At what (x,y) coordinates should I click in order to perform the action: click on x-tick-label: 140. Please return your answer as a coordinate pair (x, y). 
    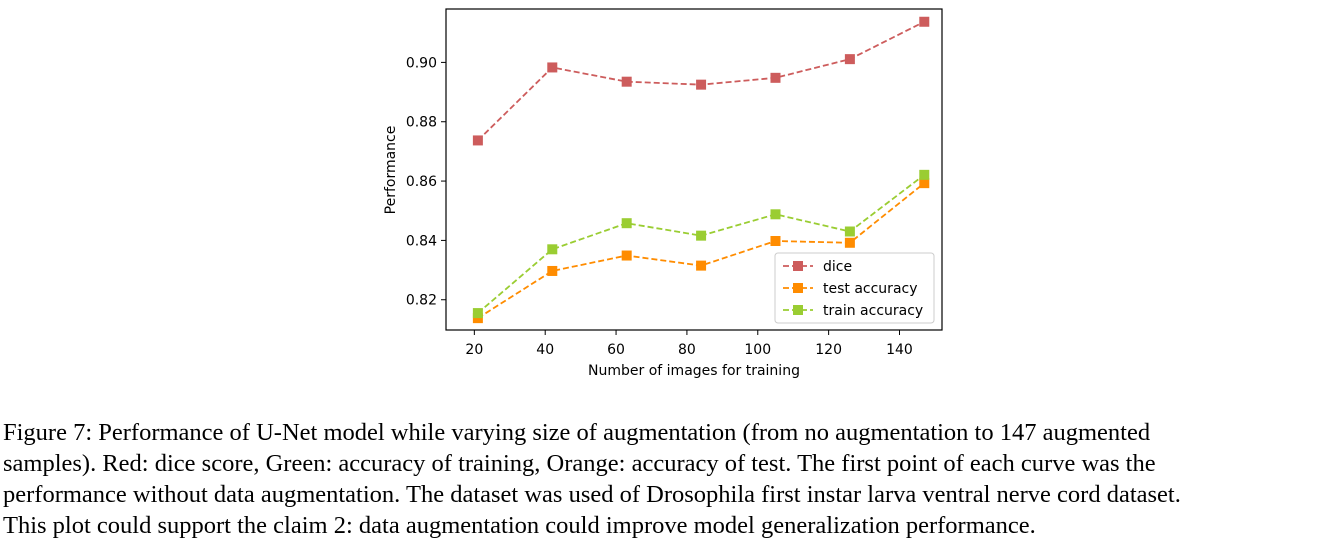
    Looking at the image, I should click on (899, 350).